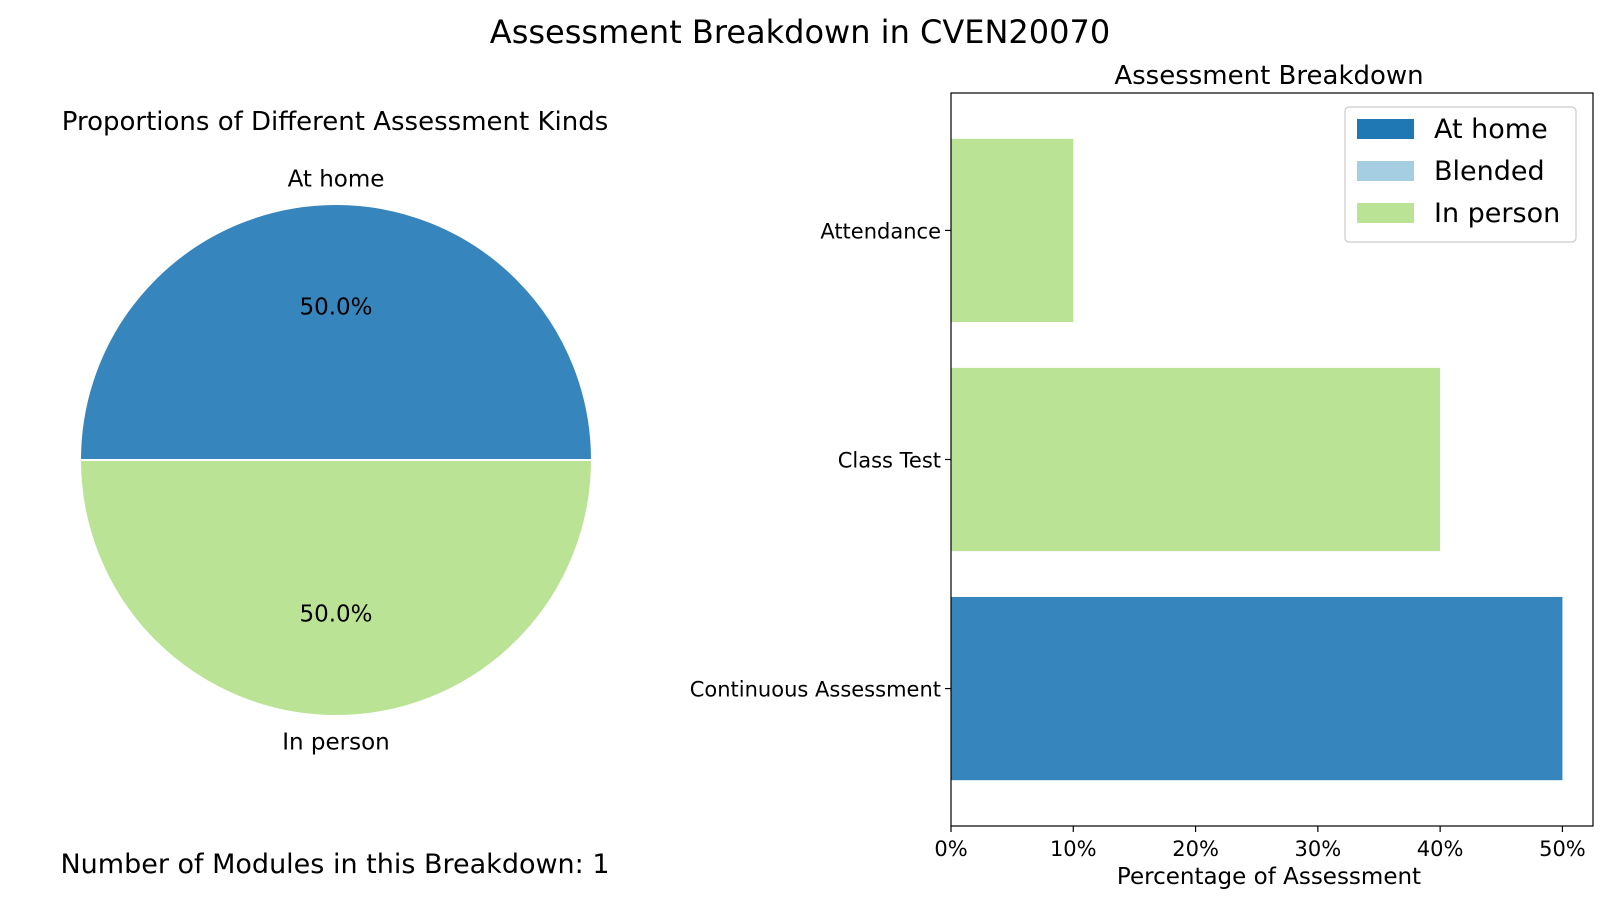 This screenshot has height=900, width=1600. What do you see at coordinates (950, 849) in the screenshot?
I see `x-tick-label: 0%` at bounding box center [950, 849].